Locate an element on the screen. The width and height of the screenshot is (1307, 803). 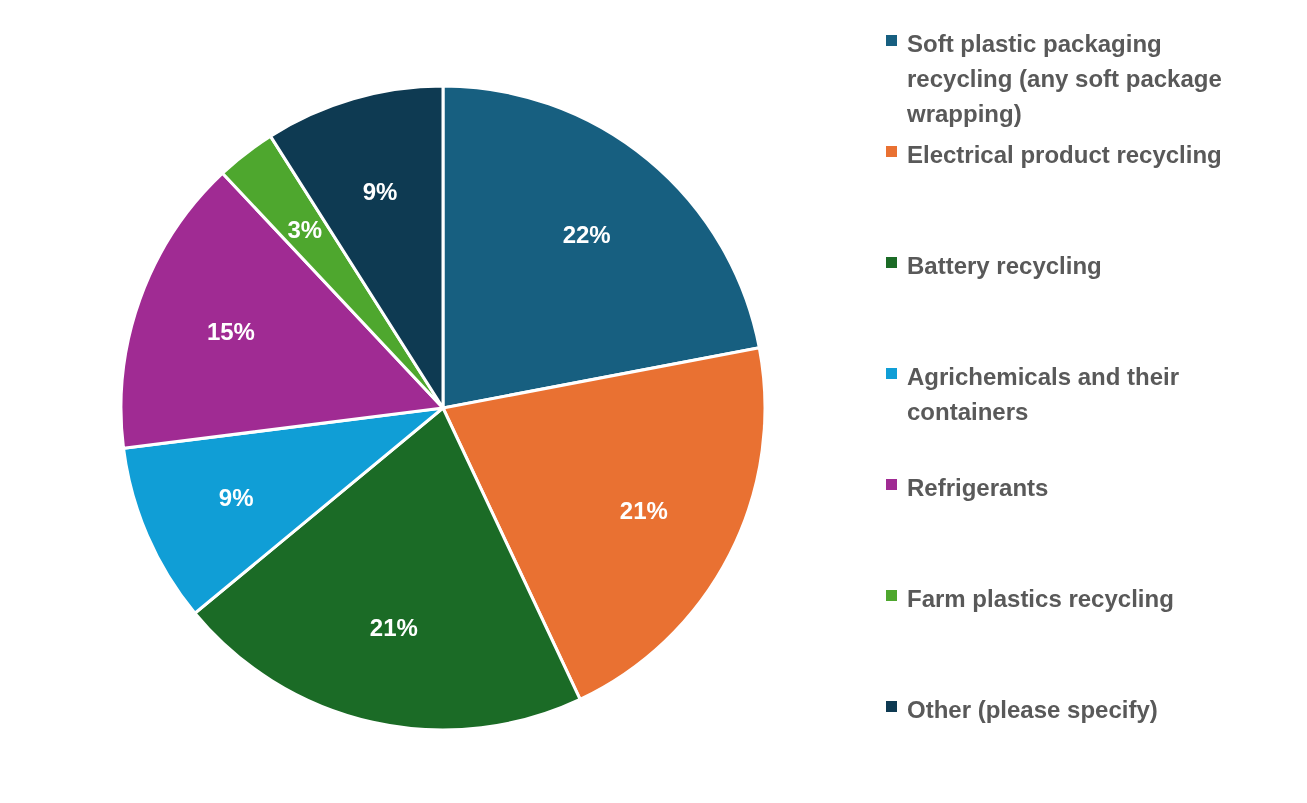
legend-label: Electrical product recycling is located at coordinates (1065, 155).